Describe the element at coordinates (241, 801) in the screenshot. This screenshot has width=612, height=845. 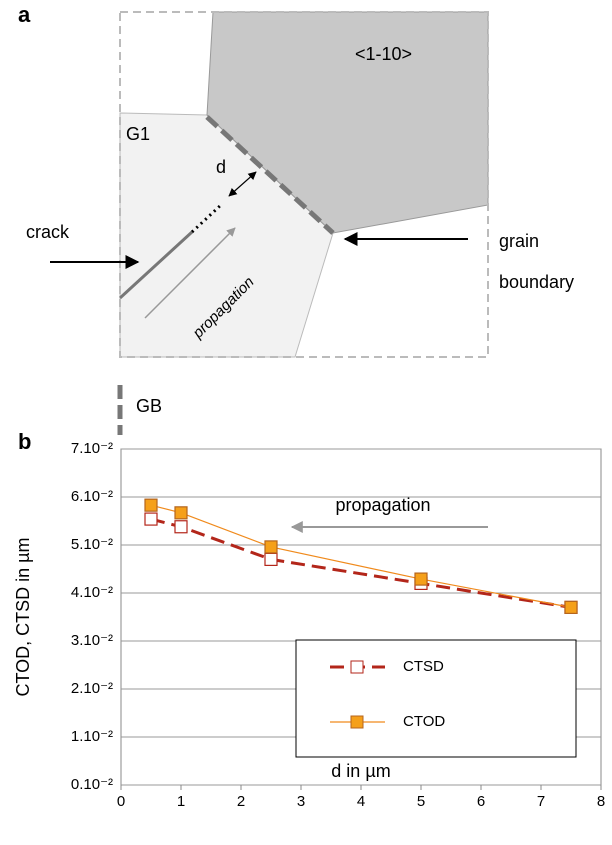
I see `x-tick-label: 2` at that location.